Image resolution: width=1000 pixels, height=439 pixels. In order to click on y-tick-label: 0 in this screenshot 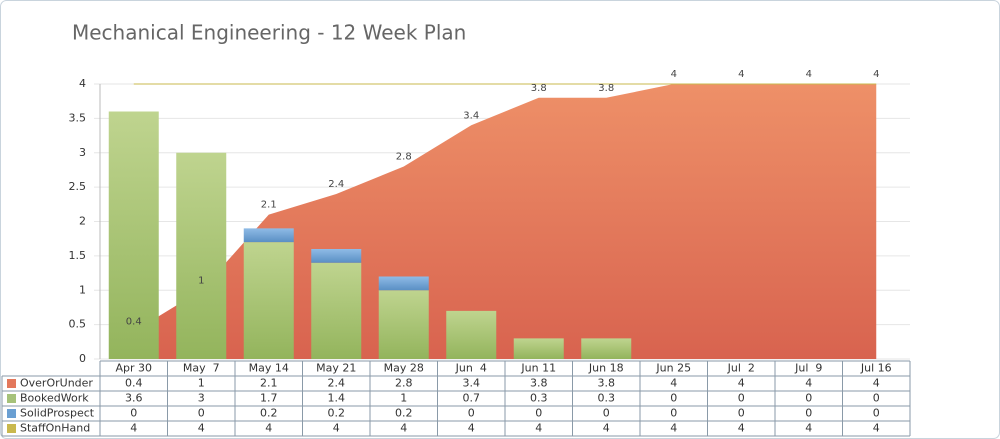, I will do `click(82, 358)`.